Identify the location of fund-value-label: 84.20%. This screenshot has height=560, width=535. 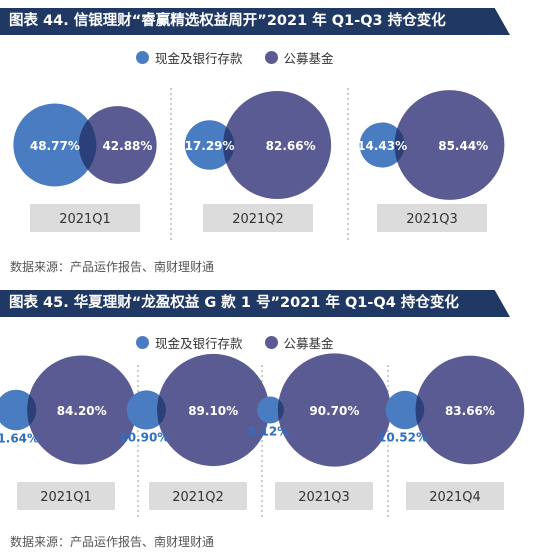
(82, 411).